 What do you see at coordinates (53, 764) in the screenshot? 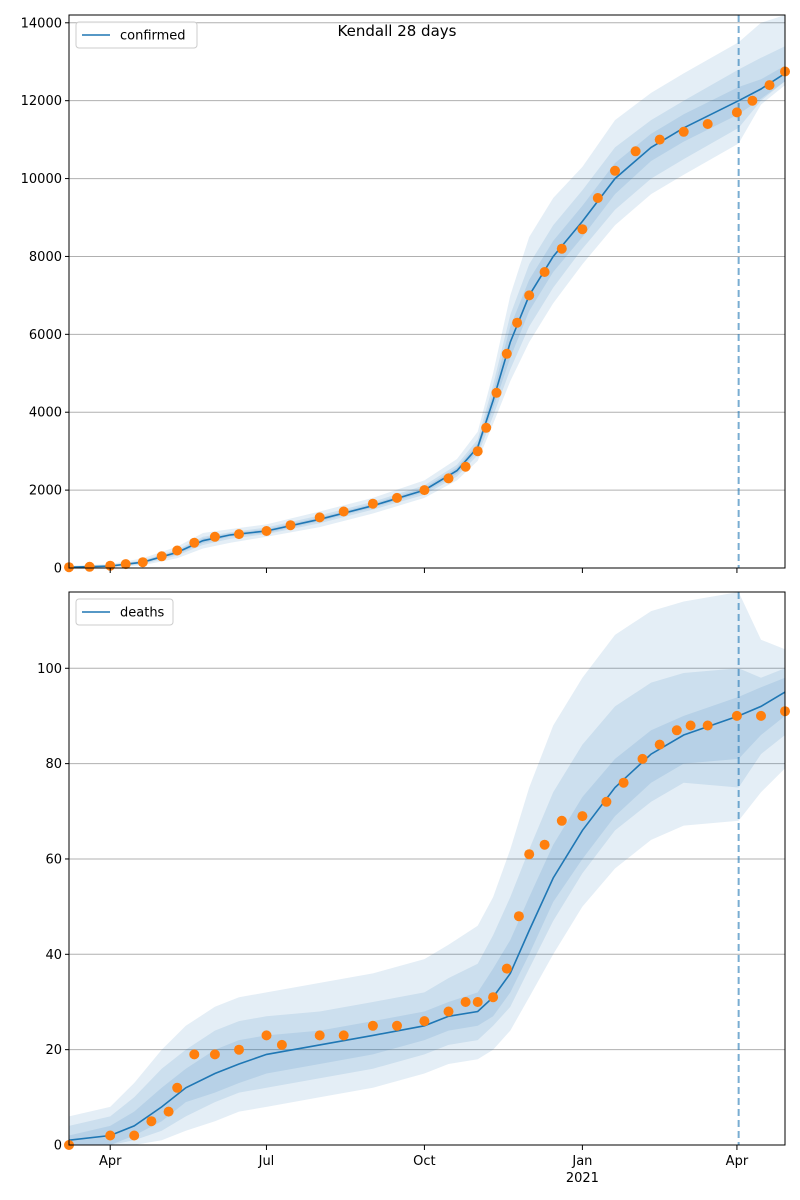
I see `y-tick-label: 80` at bounding box center [53, 764].